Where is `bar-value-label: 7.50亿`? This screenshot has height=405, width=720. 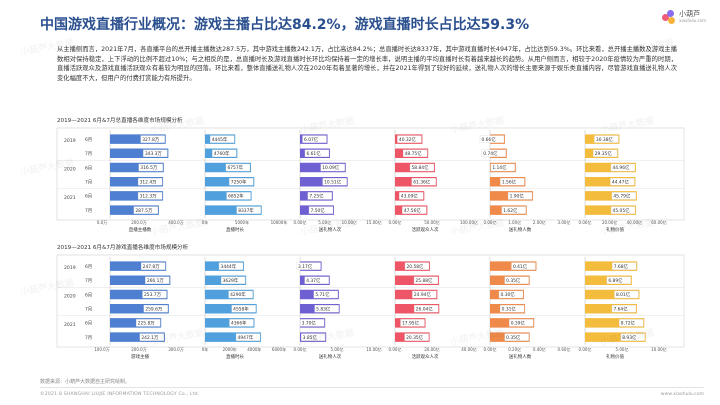
bar-value-label: 7.50亿 is located at coordinates (318, 210).